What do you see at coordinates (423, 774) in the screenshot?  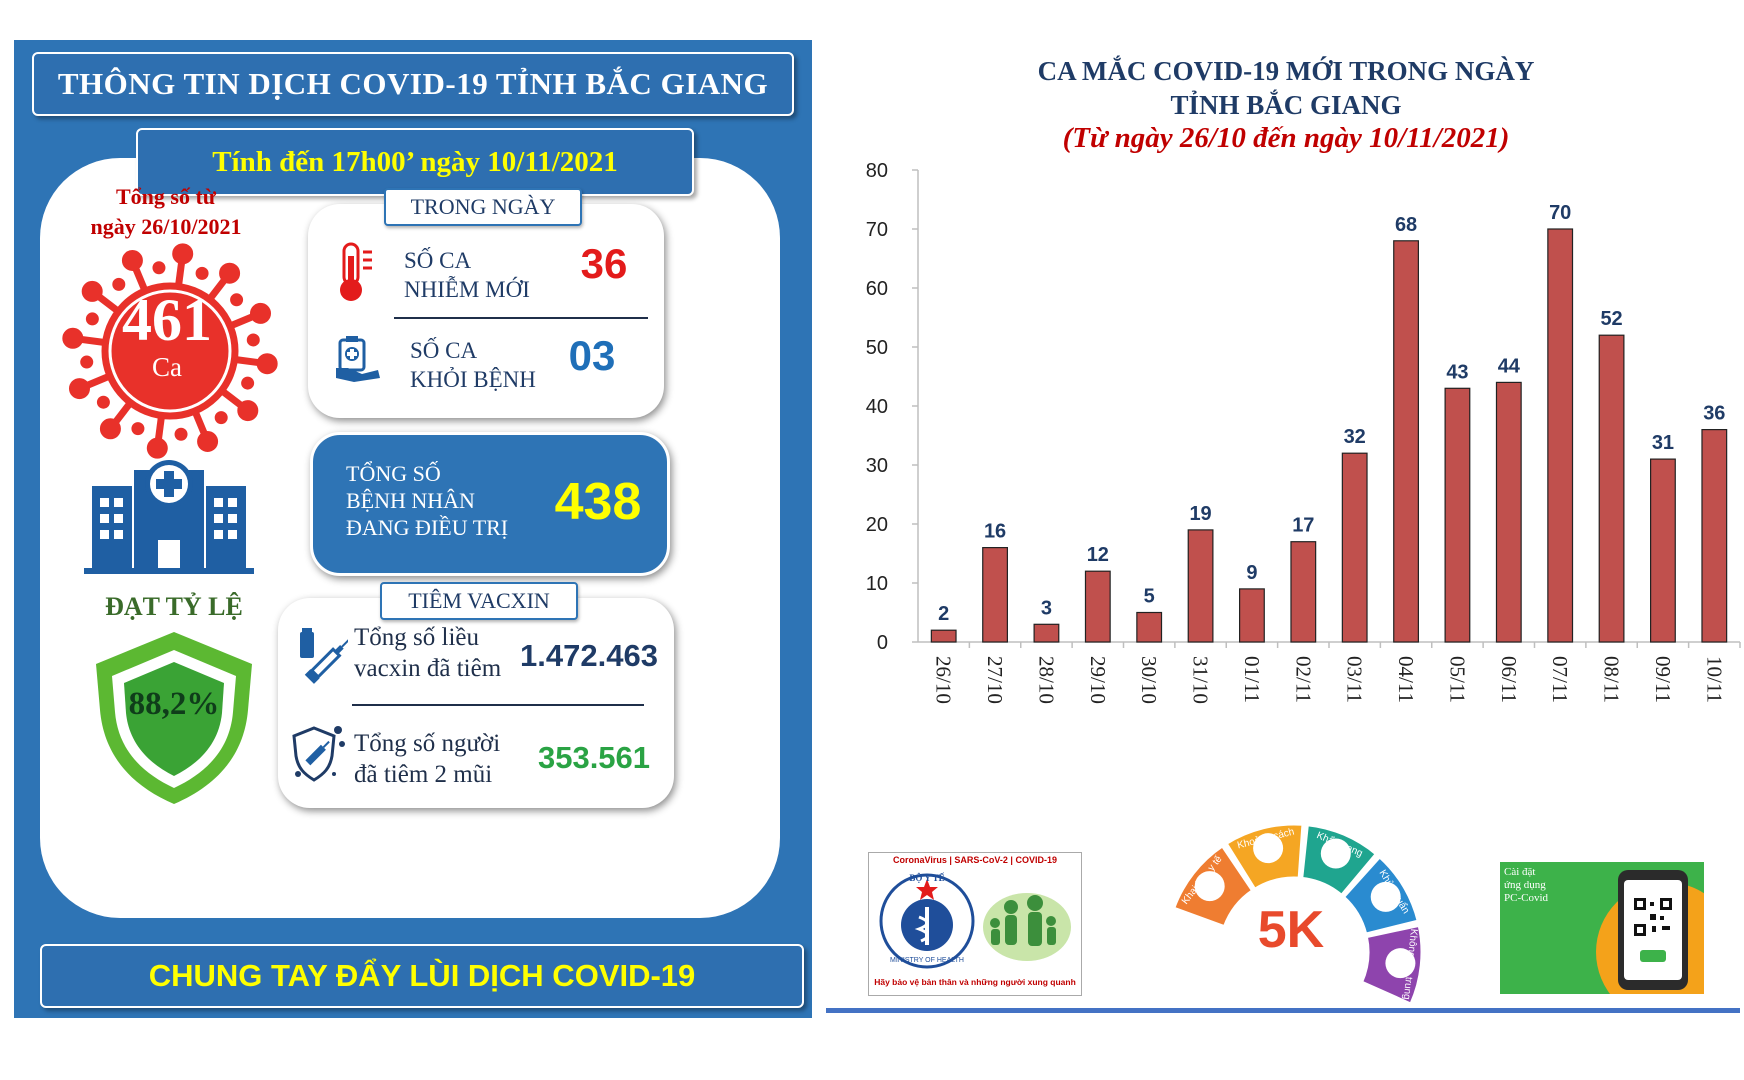 I see `people-label-line2: đã tiêm 2 mũi` at bounding box center [423, 774].